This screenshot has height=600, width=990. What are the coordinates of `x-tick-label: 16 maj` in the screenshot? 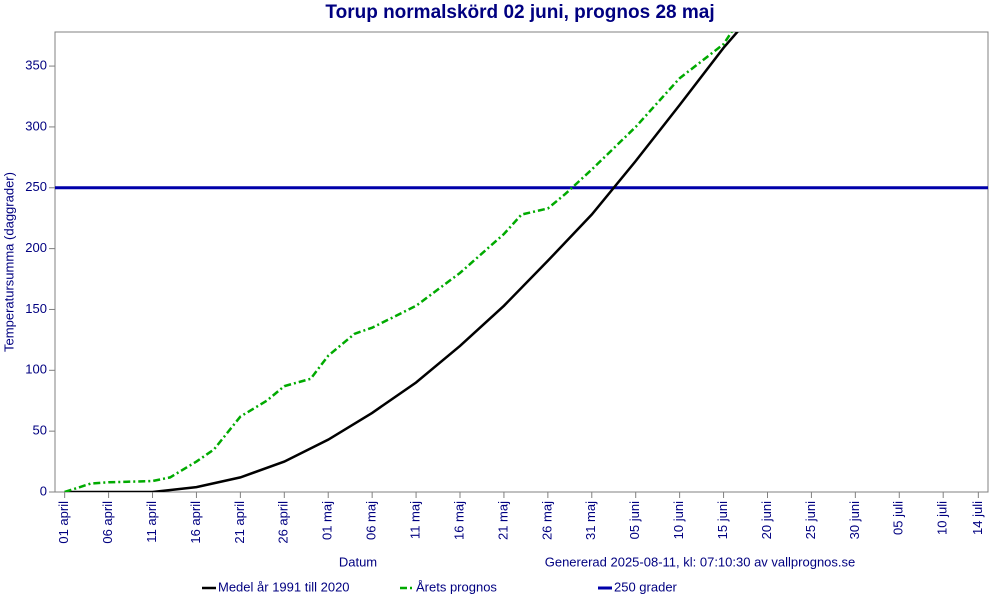 It's located at (458, 520).